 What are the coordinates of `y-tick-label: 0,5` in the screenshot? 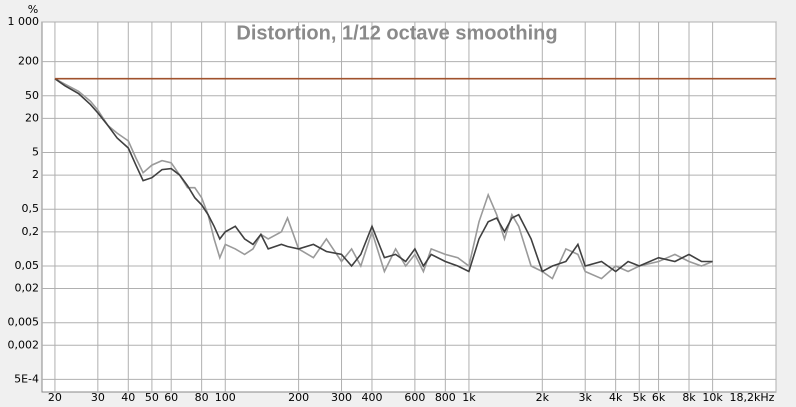 It's located at (31, 208).